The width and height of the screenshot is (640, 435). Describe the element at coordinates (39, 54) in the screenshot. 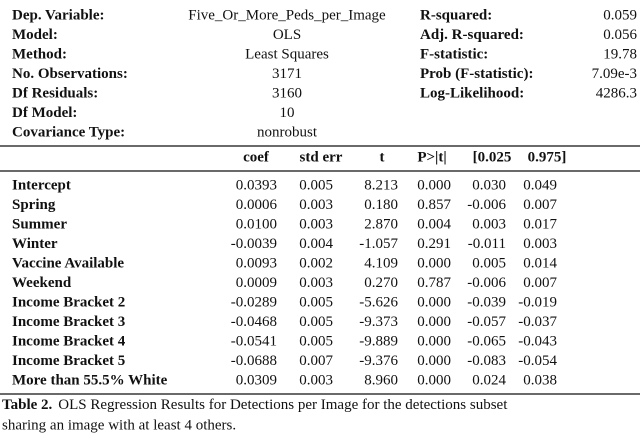

I see `summary-label: Method:` at that location.